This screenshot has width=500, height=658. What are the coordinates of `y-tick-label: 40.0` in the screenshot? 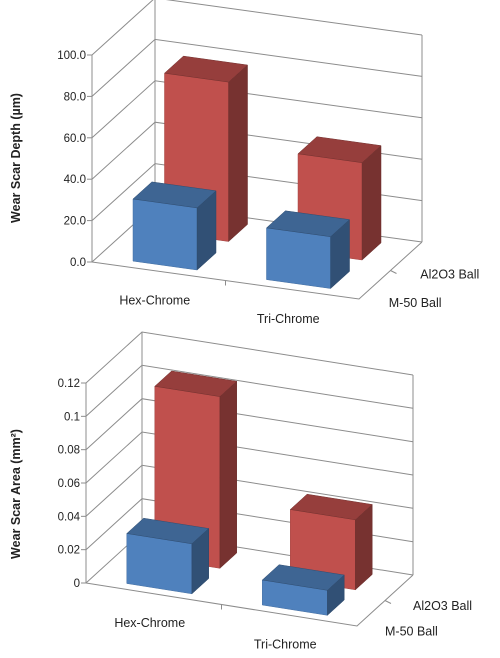 It's located at (75, 180).